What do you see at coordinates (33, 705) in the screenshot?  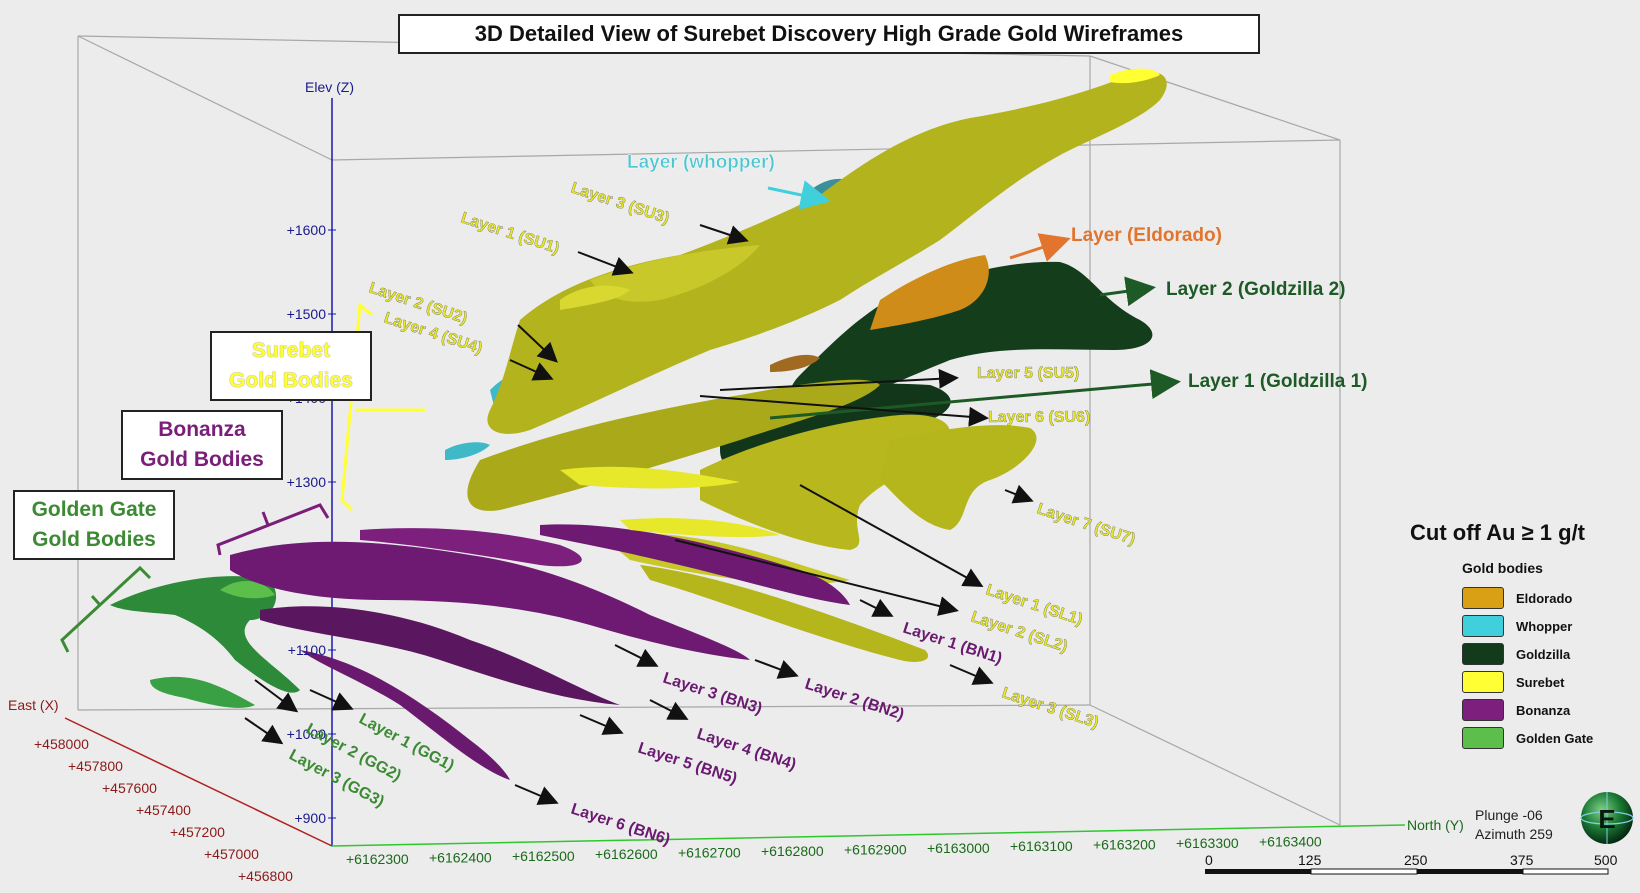 I see `east-axis-label: East (X)` at bounding box center [33, 705].